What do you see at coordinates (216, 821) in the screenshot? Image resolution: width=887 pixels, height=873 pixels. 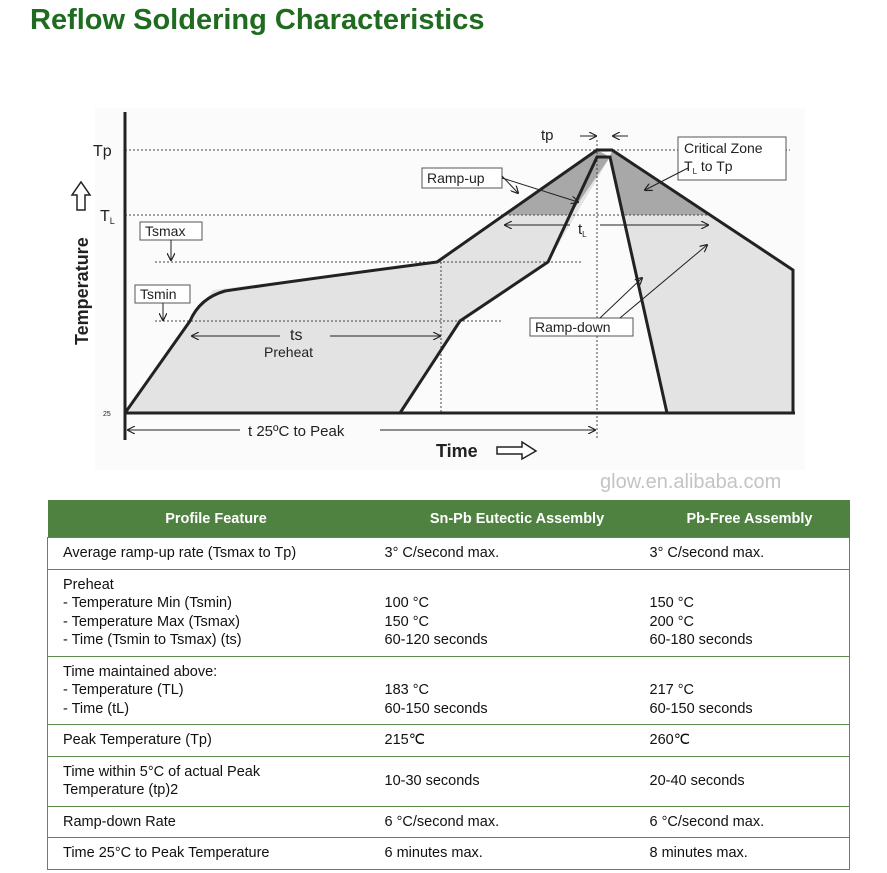 I see `feature-cell: Ramp-down Rate` at bounding box center [216, 821].